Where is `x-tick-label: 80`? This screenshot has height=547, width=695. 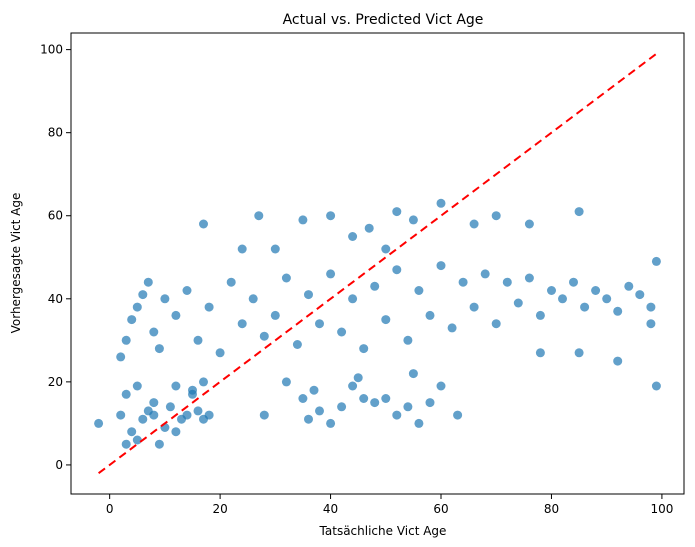
x-tick-label: 80 is located at coordinates (551, 509).